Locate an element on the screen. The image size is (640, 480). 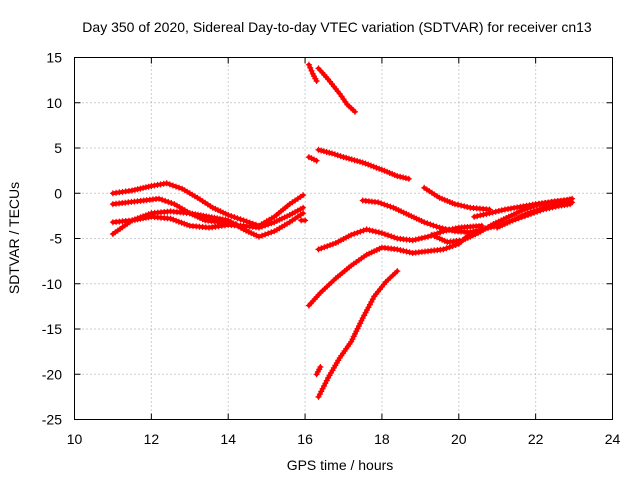
x-tick-label: 10 is located at coordinates (75, 439).